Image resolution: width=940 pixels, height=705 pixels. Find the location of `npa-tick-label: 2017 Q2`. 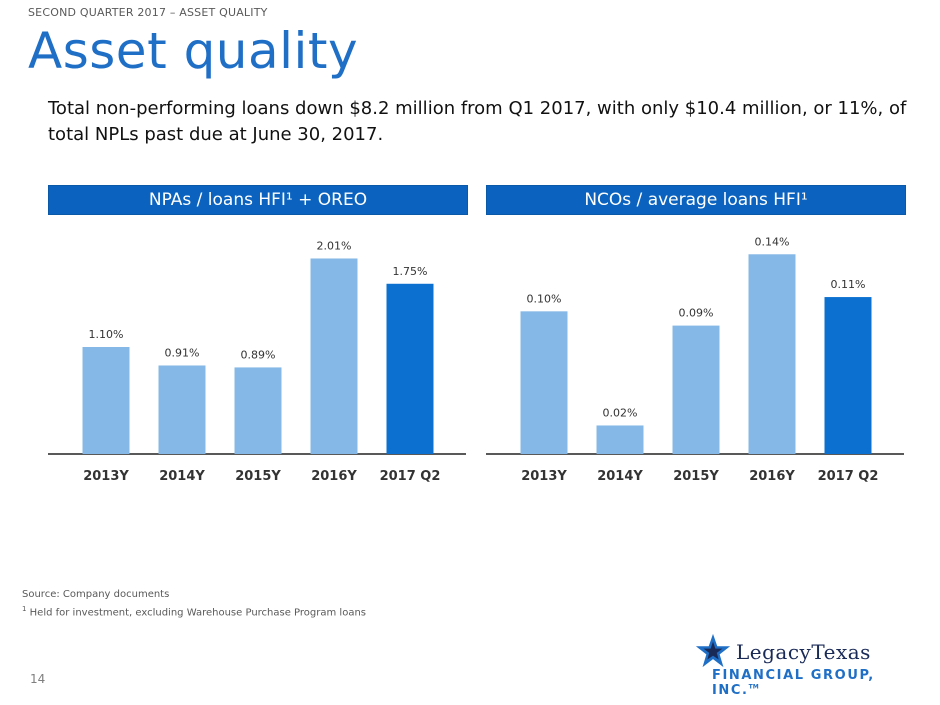

npa-tick-label: 2017 Q2 is located at coordinates (410, 476).